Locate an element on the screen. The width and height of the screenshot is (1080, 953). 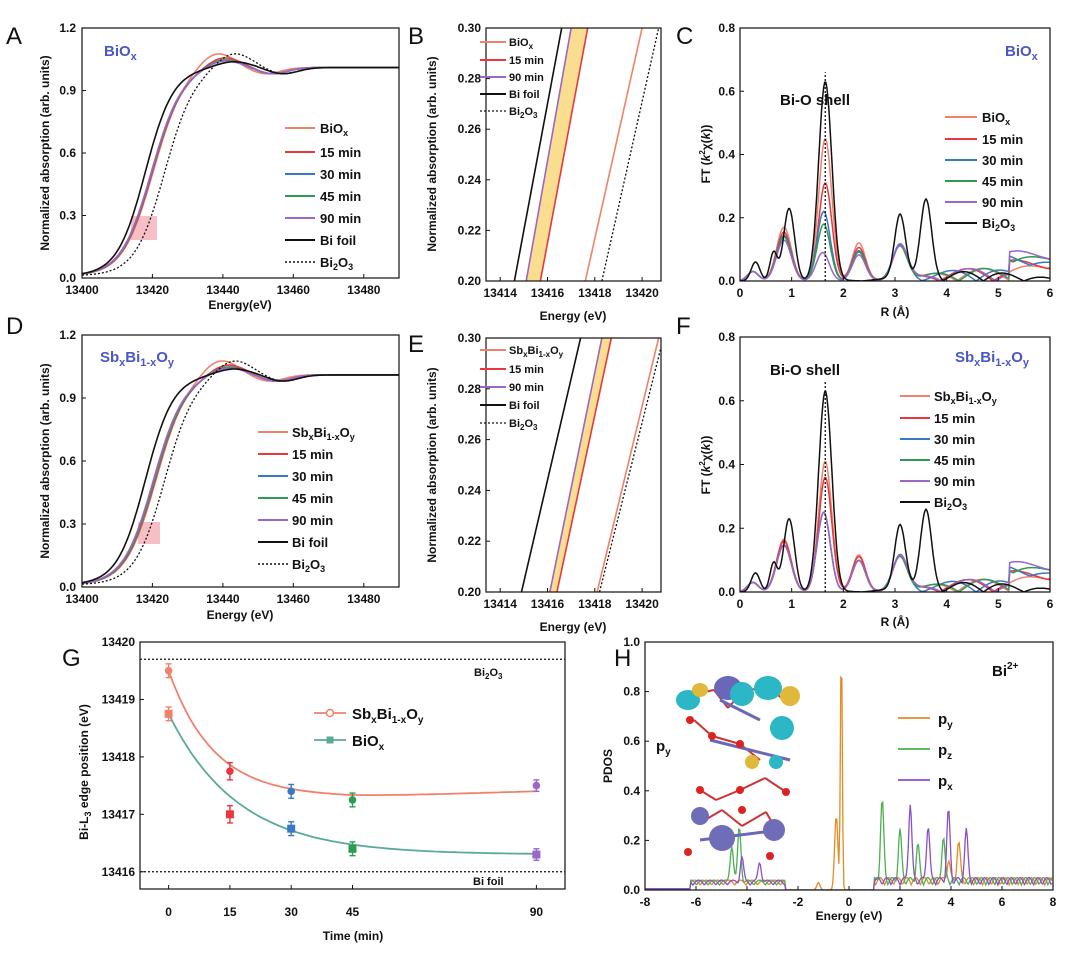
y-tick-label: 1.0 is located at coordinates (631, 642).